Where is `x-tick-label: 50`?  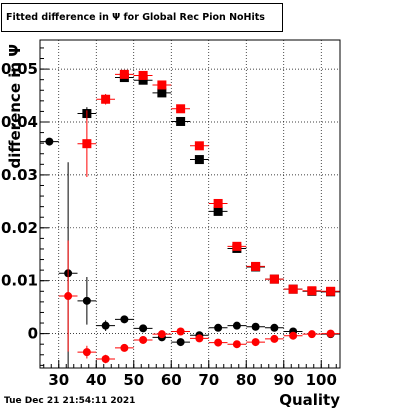
x-tick-label: 50 is located at coordinates (133, 380).